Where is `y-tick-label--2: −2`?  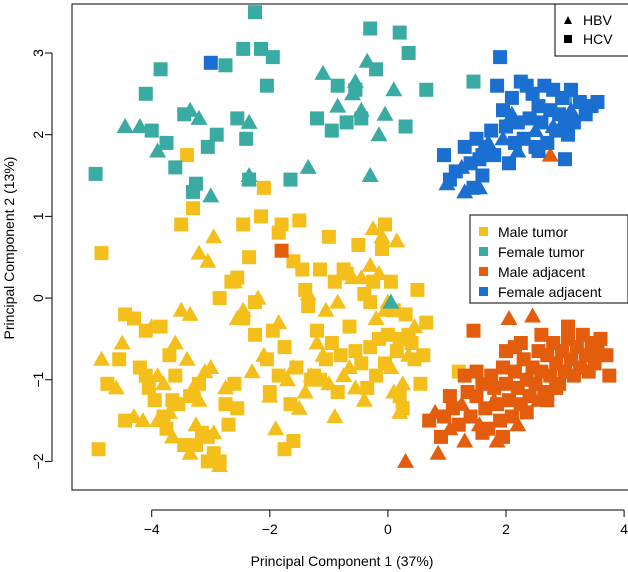
y-tick-label--2: −2 is located at coordinates (38, 461).